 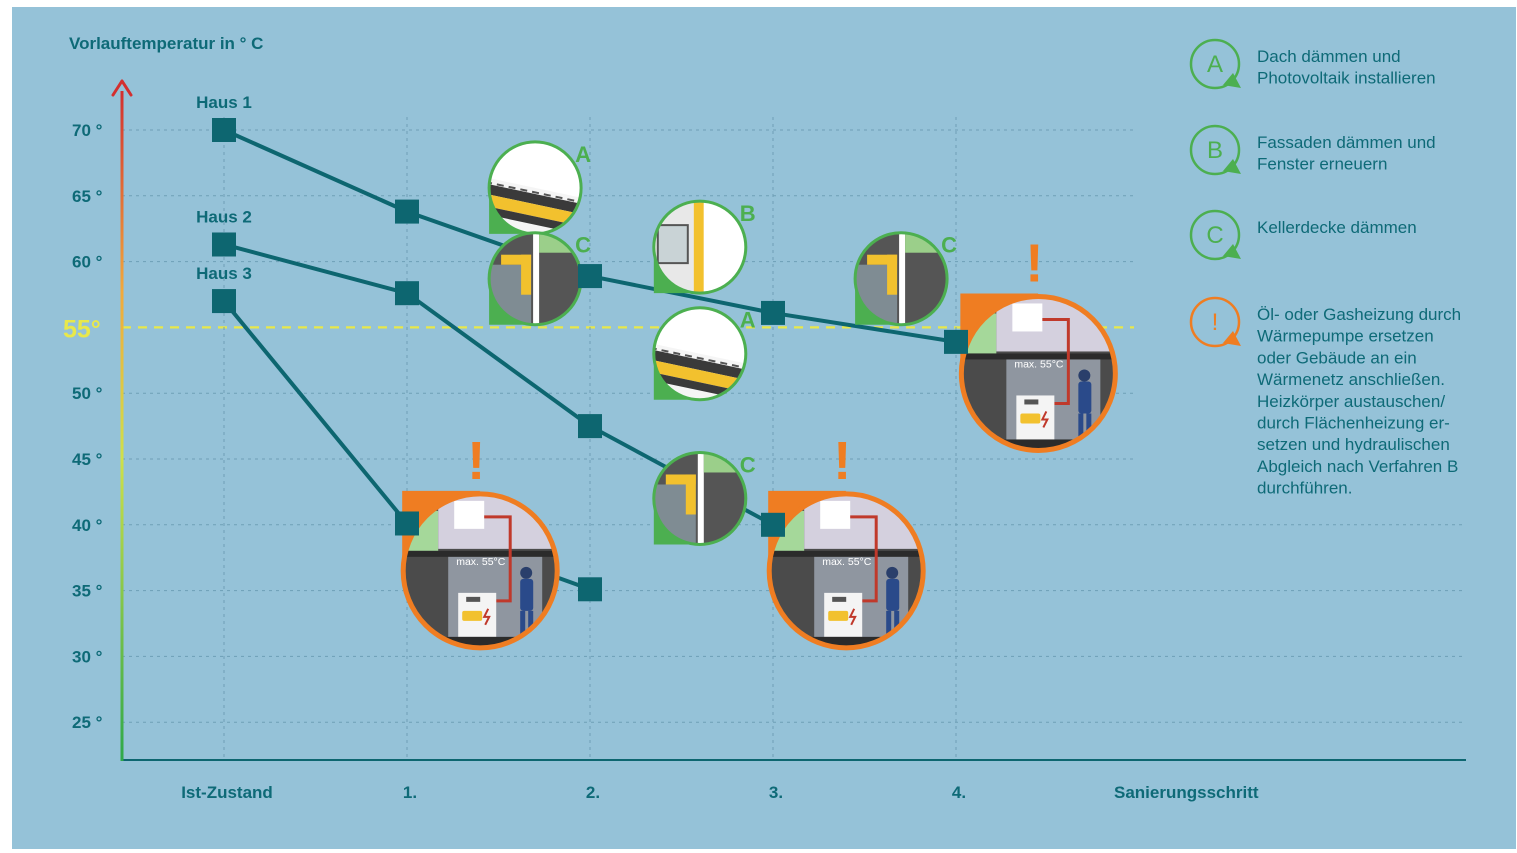 What do you see at coordinates (87, 393) in the screenshot?
I see `y-tick-label: 50 °` at bounding box center [87, 393].